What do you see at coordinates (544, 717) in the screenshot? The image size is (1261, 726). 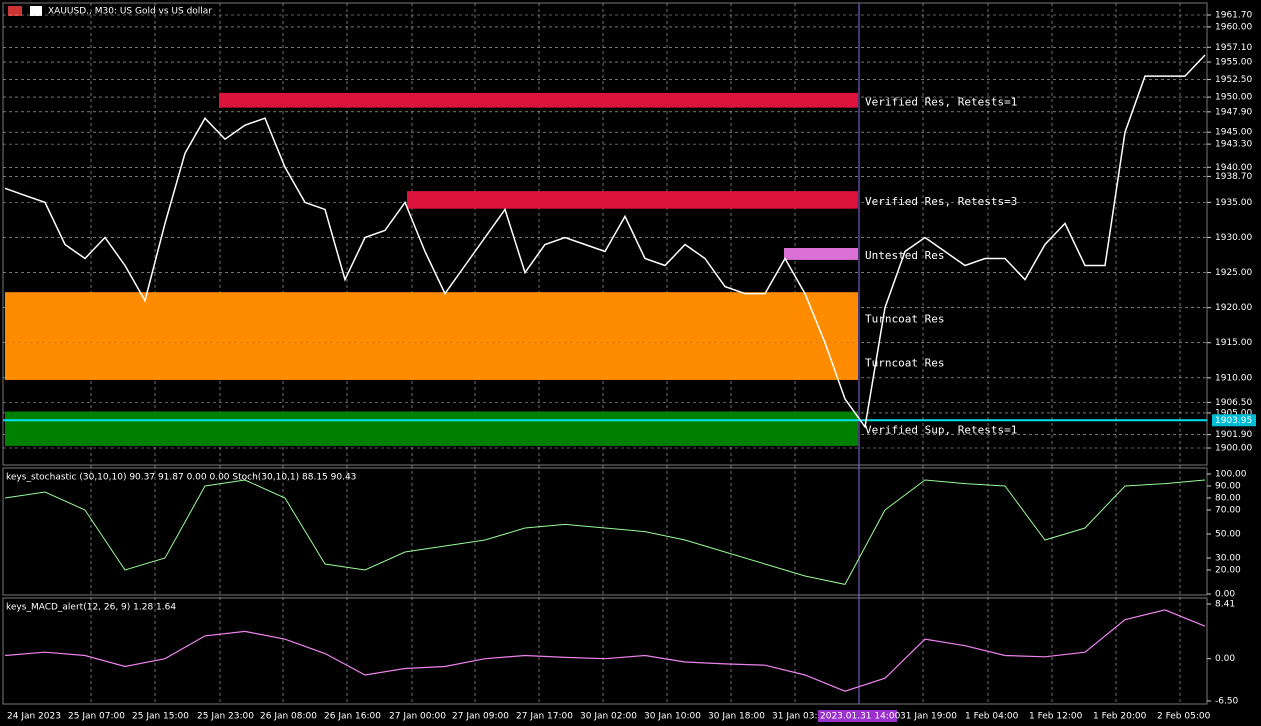 I see `x-tick-label: 27 Jan 17:00` at bounding box center [544, 717].